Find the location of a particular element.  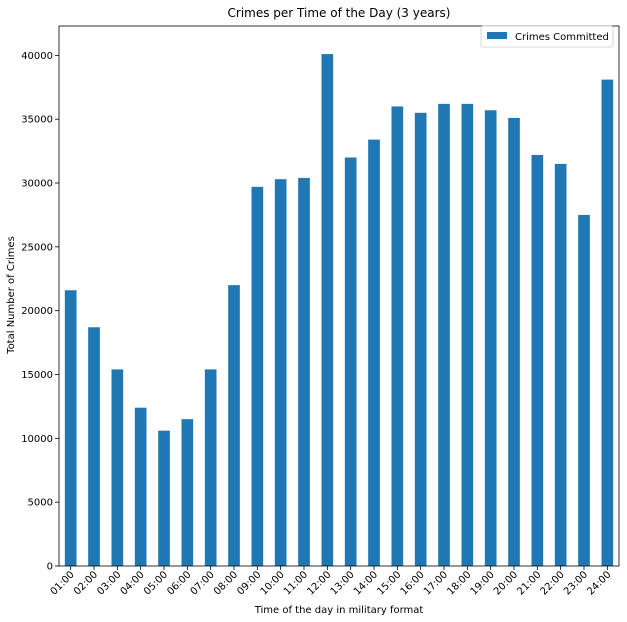

x-tick-label: 03:00 is located at coordinates (109, 583).